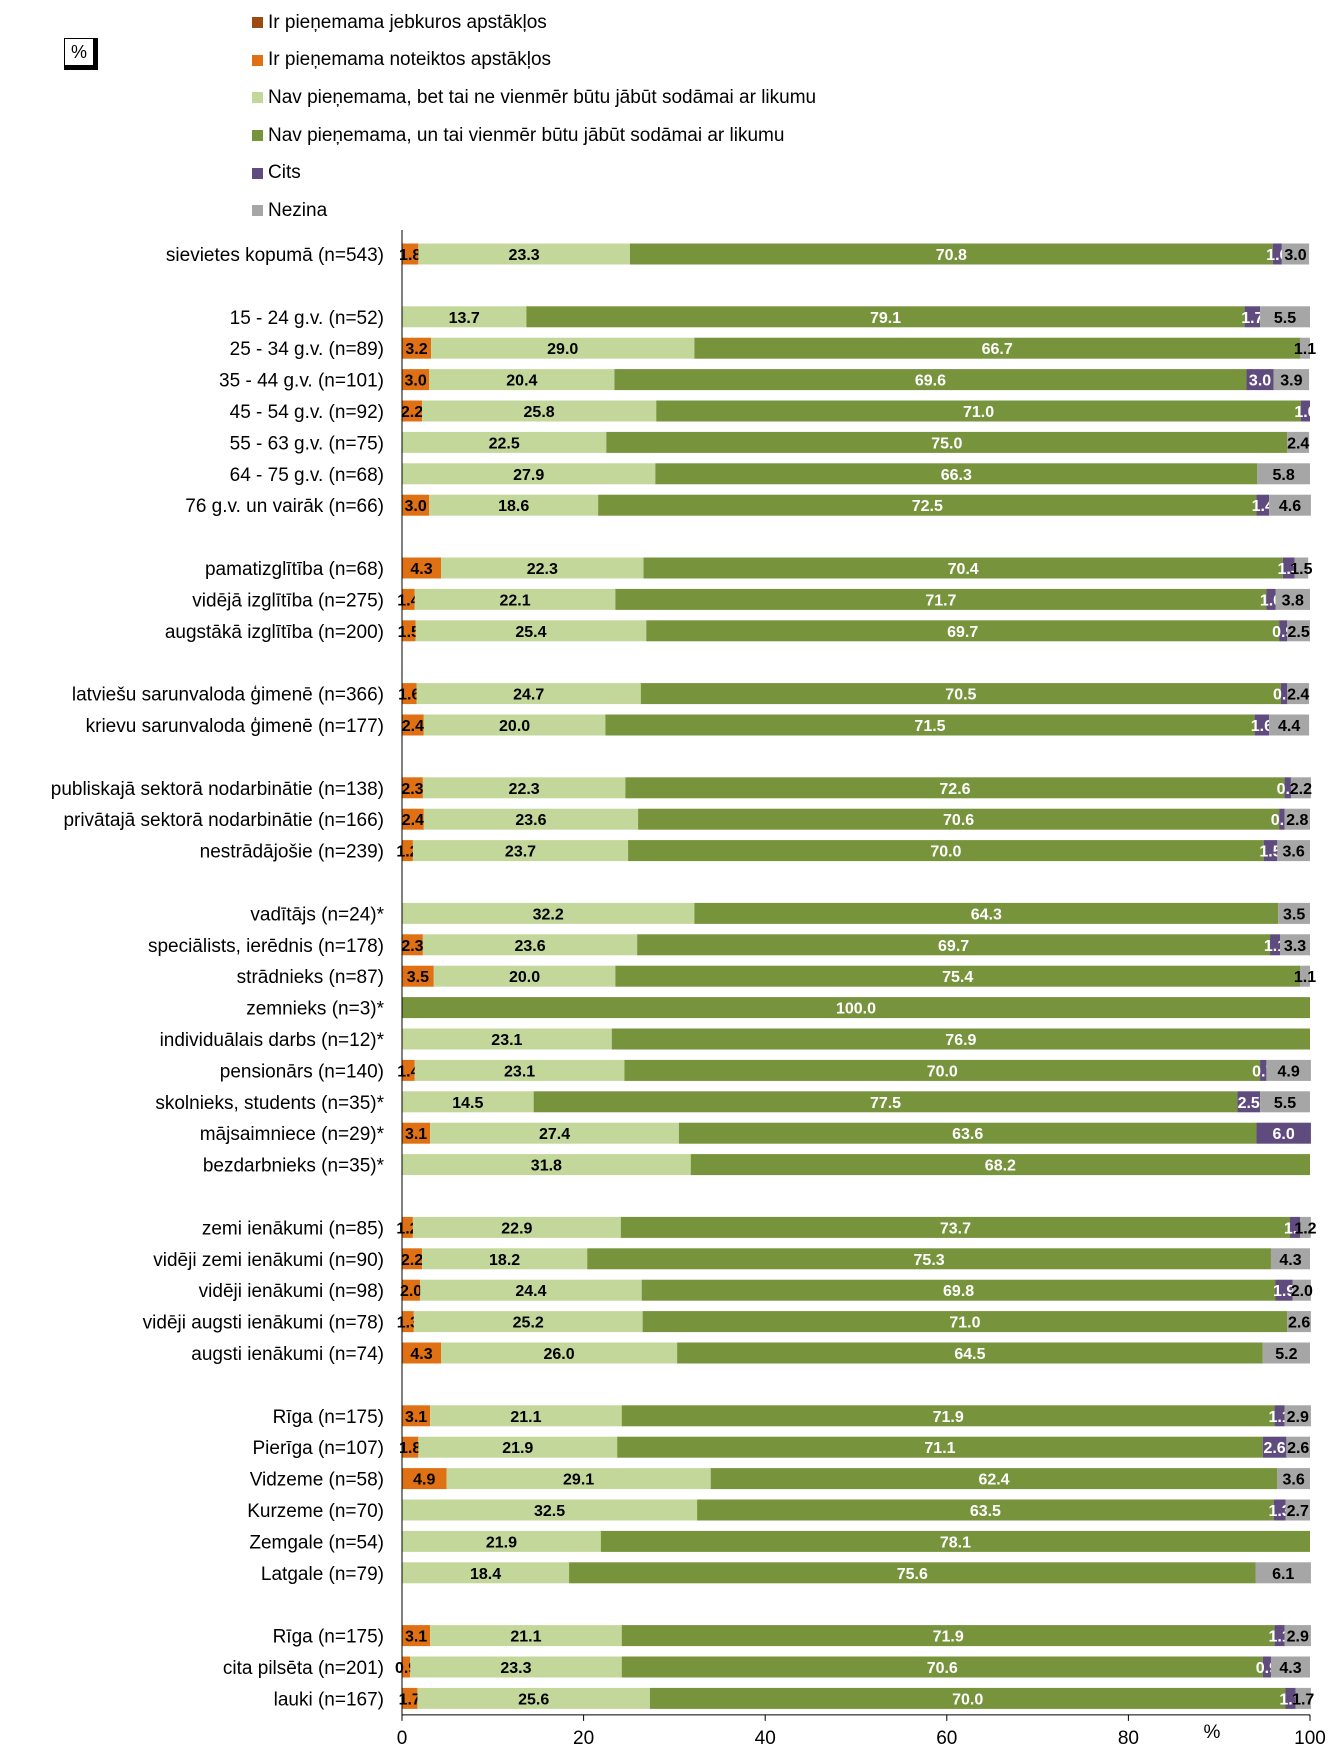  What do you see at coordinates (418, 977) in the screenshot?
I see `data-label: 3.5` at bounding box center [418, 977].